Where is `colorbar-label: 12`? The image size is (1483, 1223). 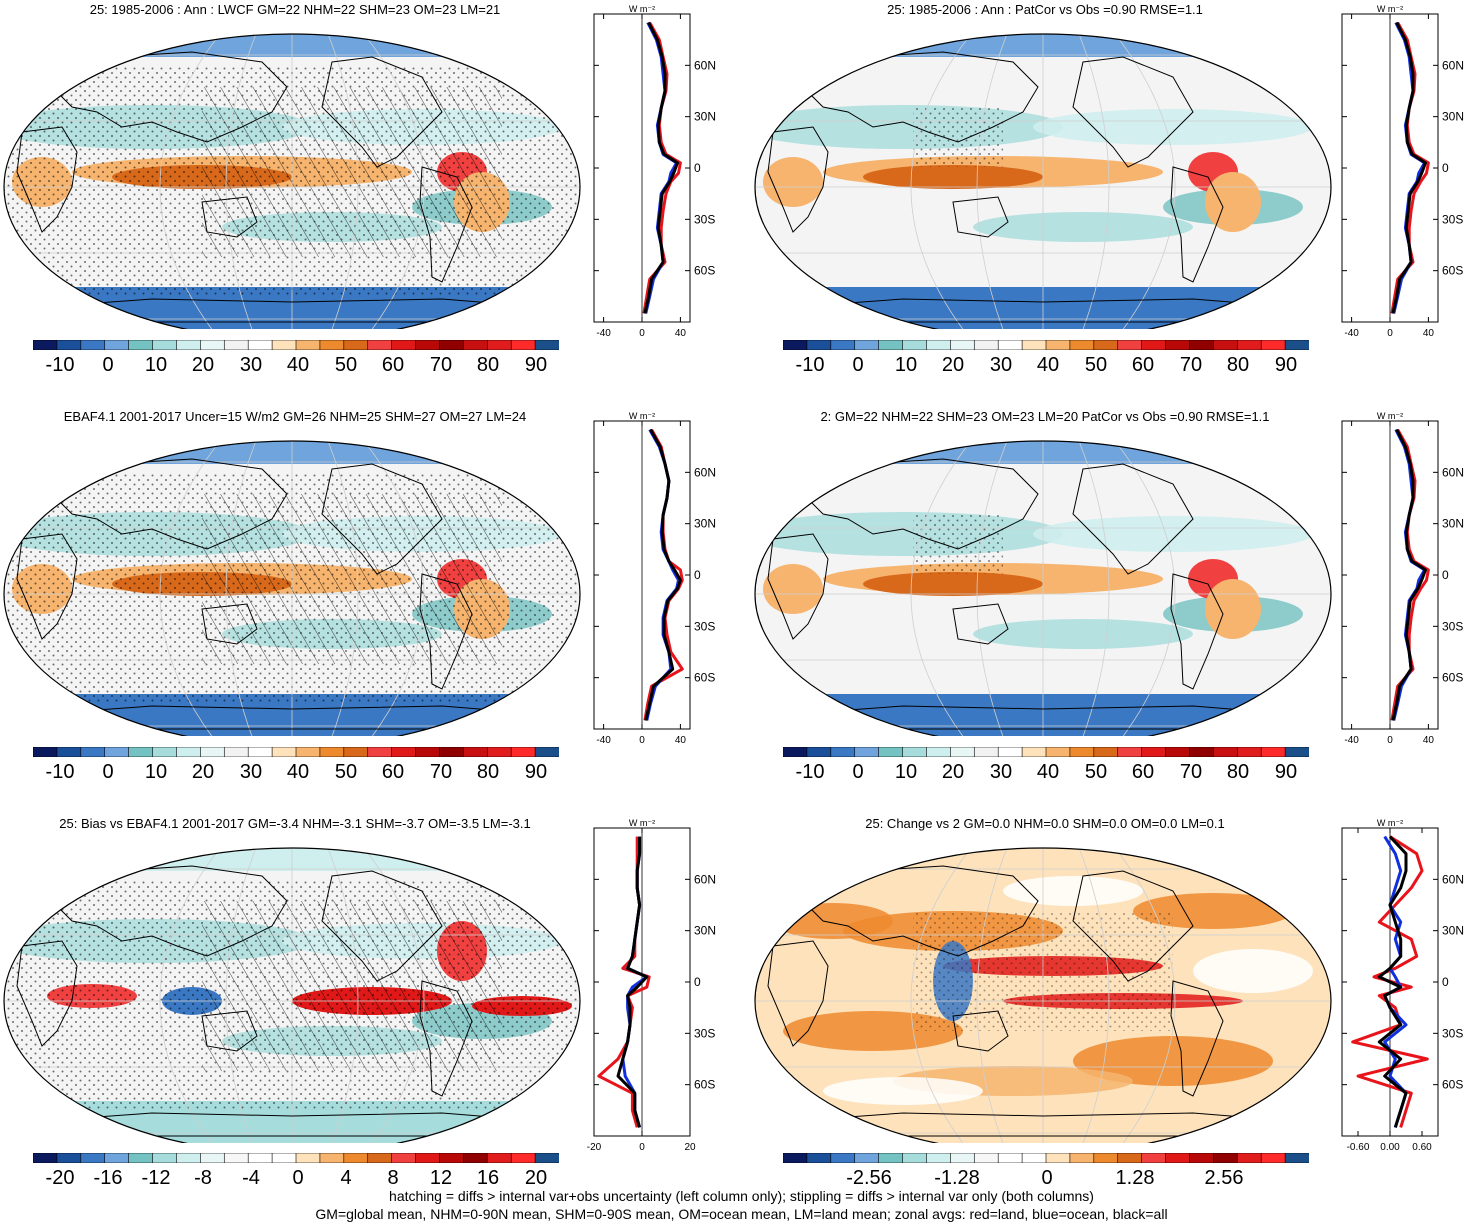
colorbar-label: 12 is located at coordinates (441, 1178).